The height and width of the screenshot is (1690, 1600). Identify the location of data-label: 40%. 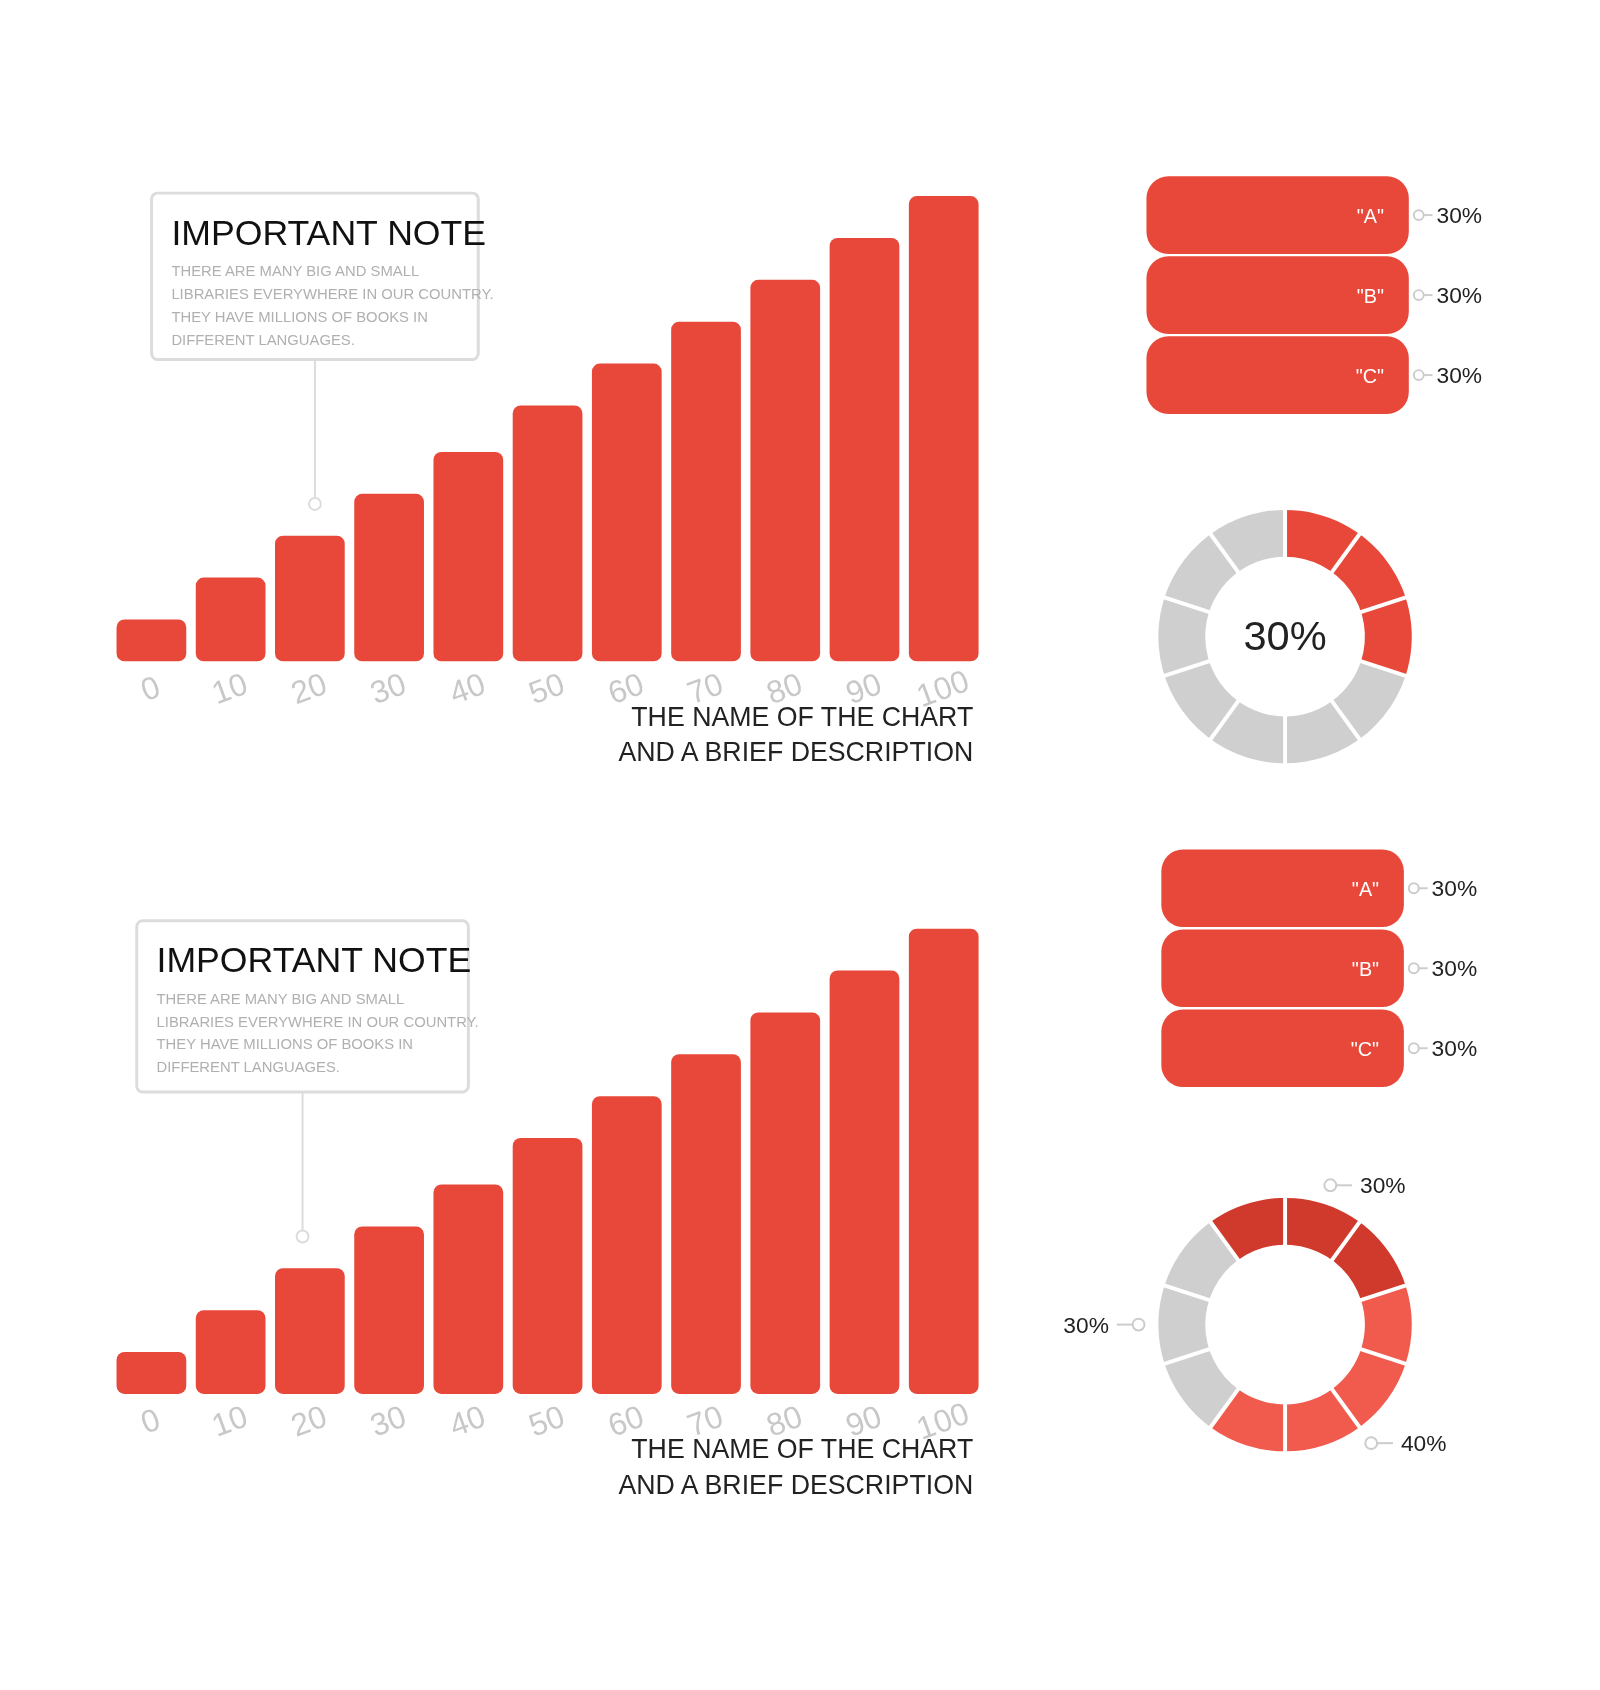
(1423, 1443).